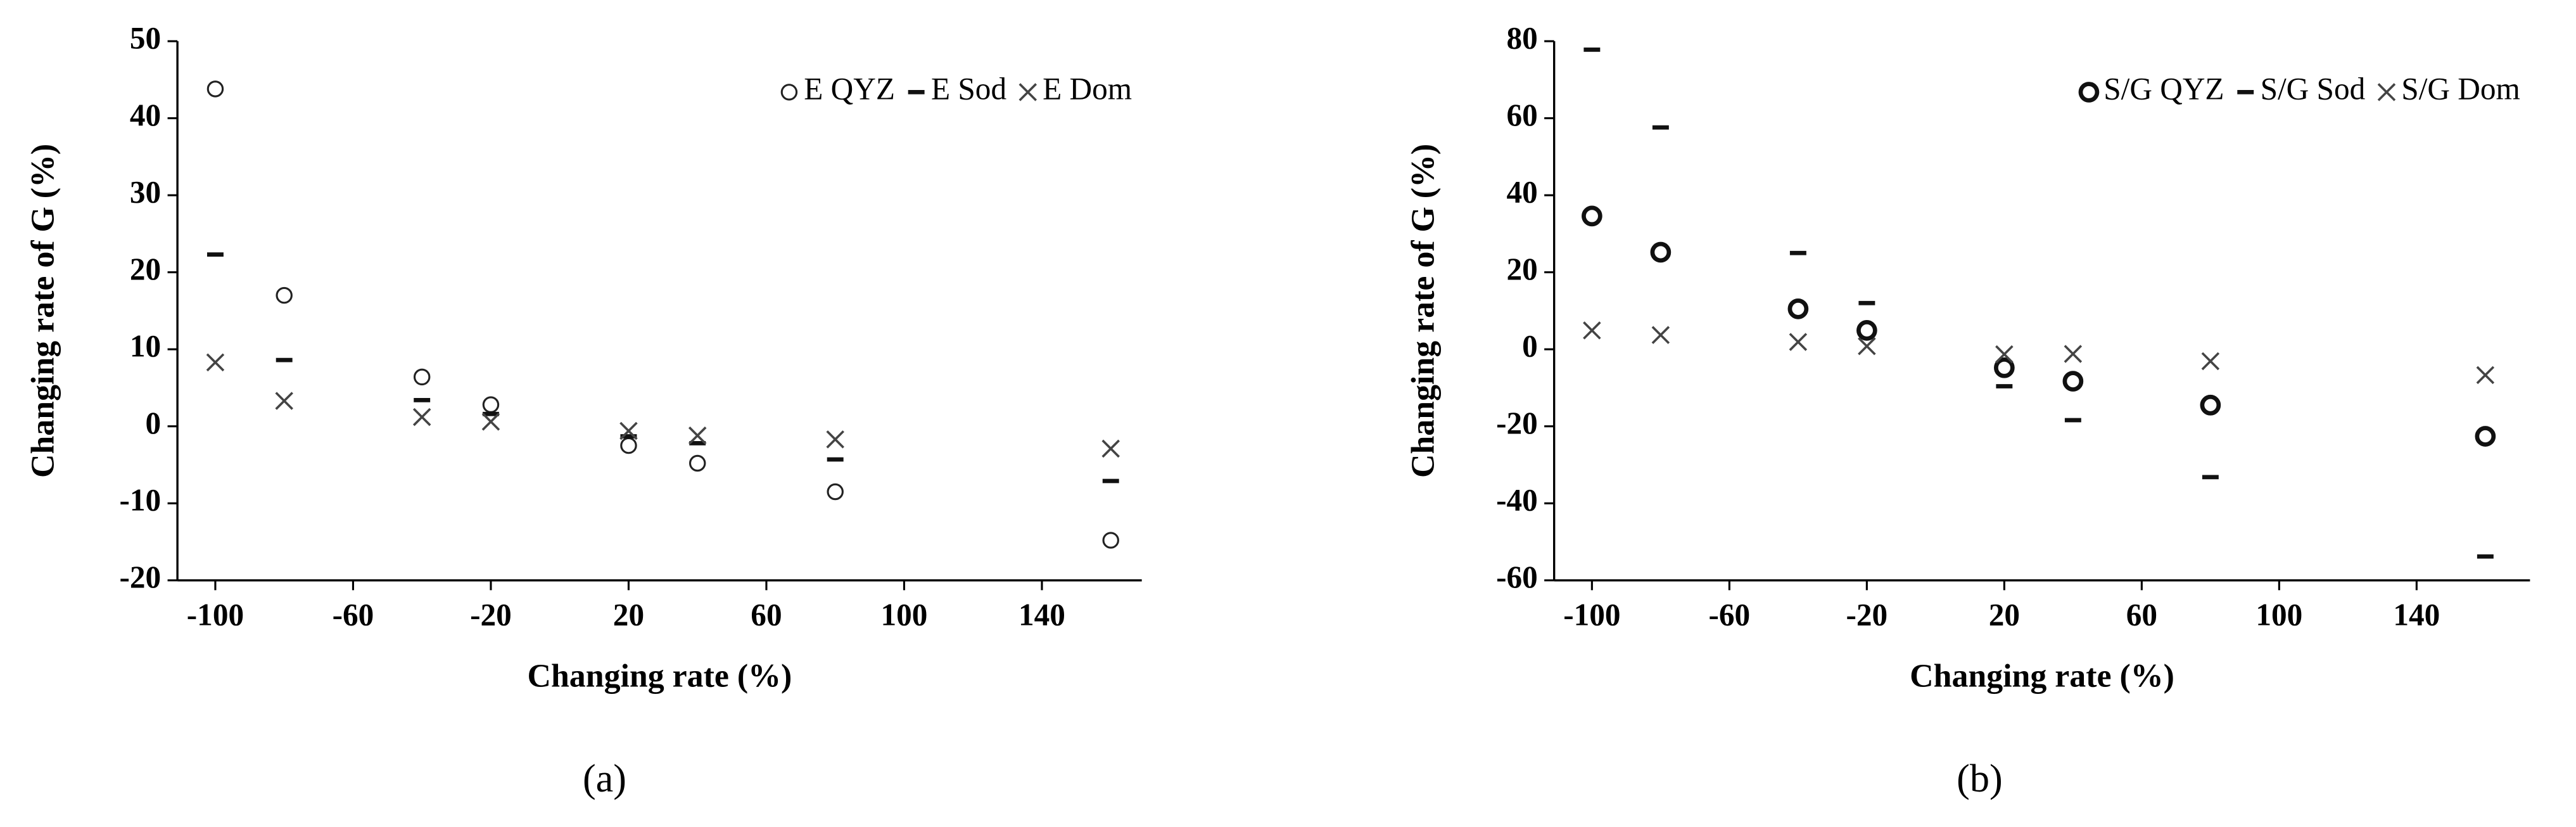 This screenshot has height=827, width=2576. I want to click on legend: S/G QYZ S/G Sod S/G Dom, so click(2299, 89).